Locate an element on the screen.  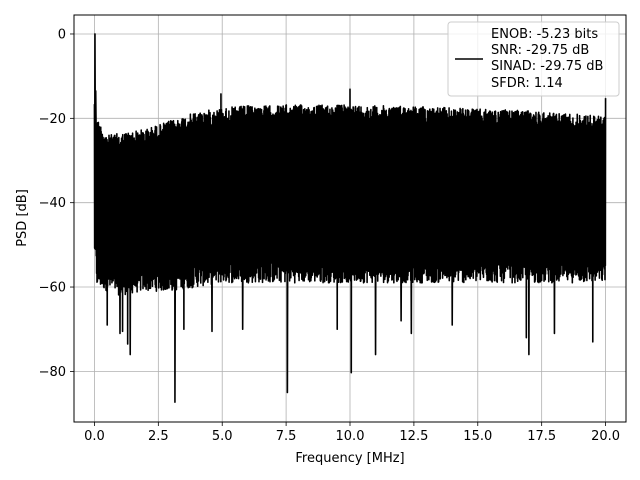
x-axis-ticks: 0.0 2.5 5.0 7.5 10.0 12.5 15.0 17.5 20.0 is located at coordinates (352, 433).